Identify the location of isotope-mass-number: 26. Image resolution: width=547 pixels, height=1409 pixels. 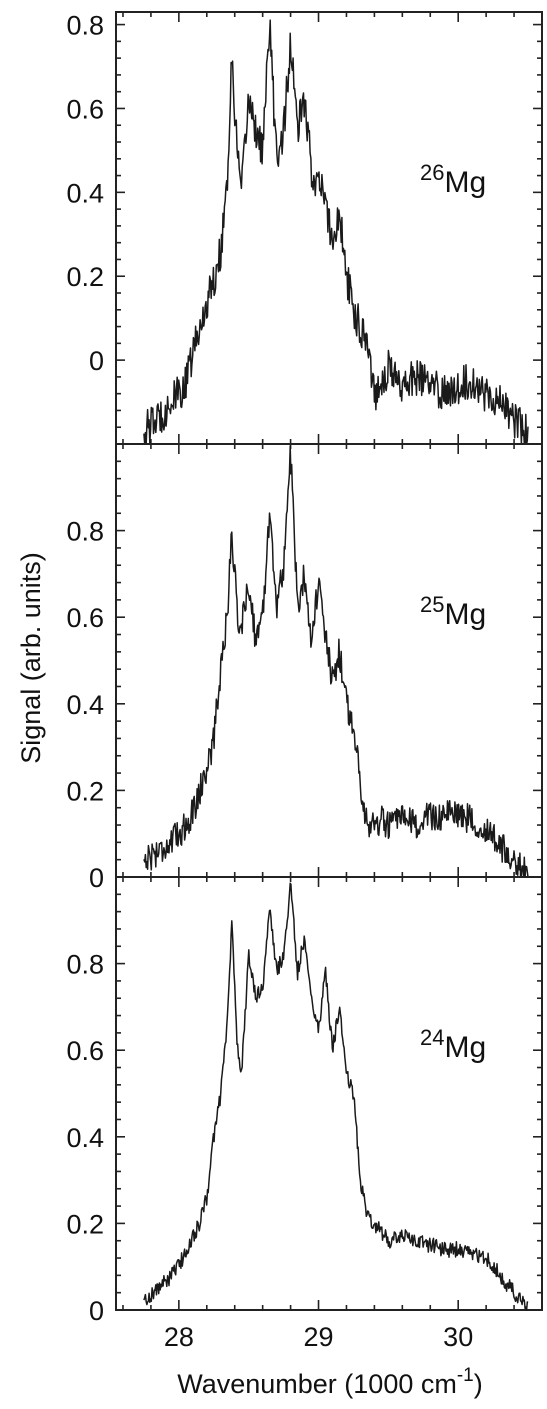
(432, 172).